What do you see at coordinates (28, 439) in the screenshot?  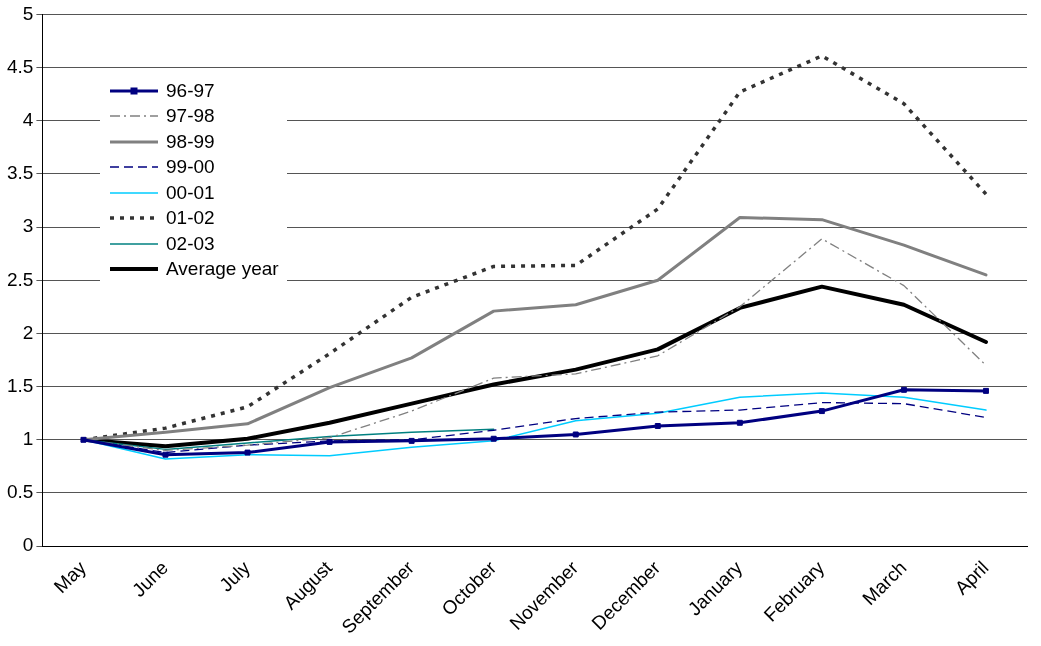 I see `y-tick-label: 1` at bounding box center [28, 439].